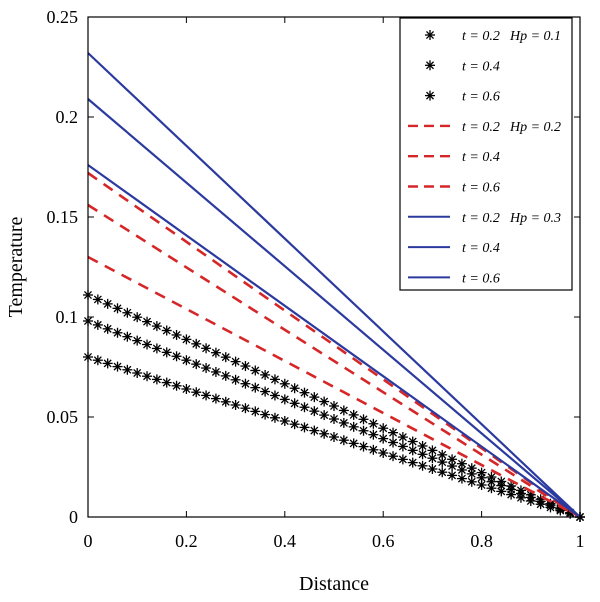 The image size is (600, 602). Describe the element at coordinates (481, 278) in the screenshot. I see `legend-time-label: t = 0.6` at that location.